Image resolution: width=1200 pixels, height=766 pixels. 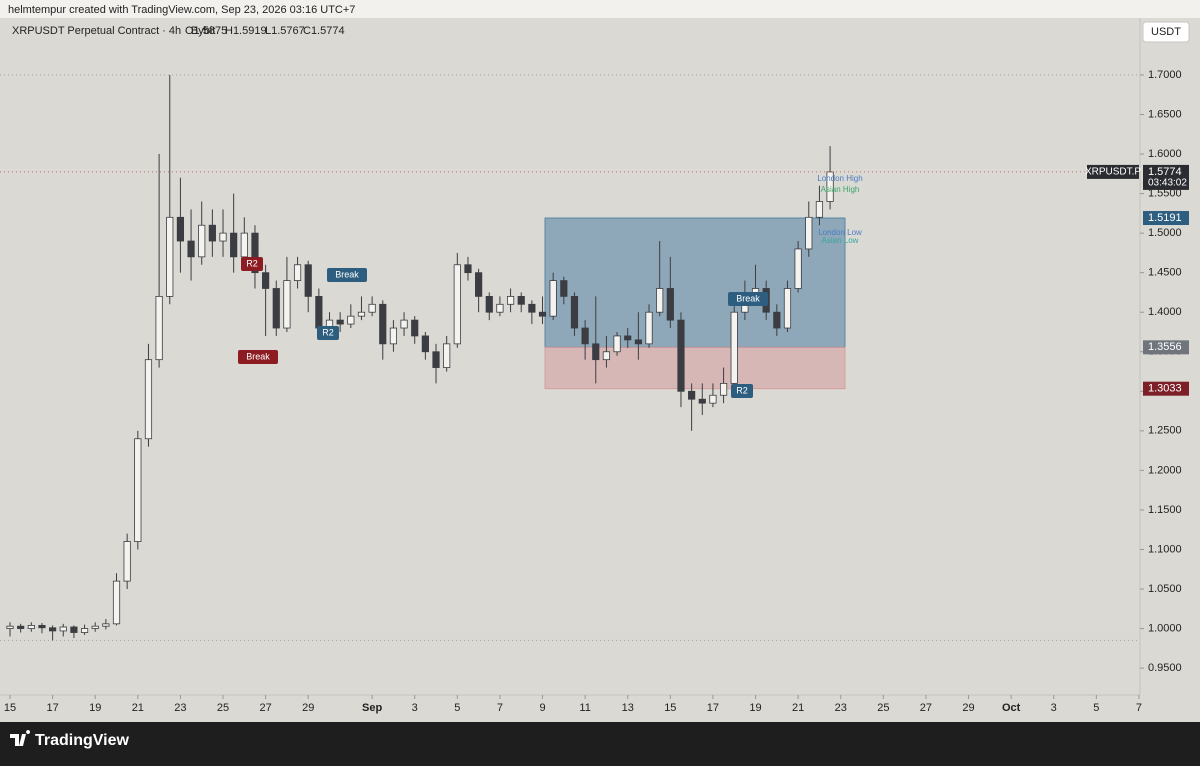 What do you see at coordinates (223, 708) in the screenshot?
I see `x-tick-label: 25` at bounding box center [223, 708].